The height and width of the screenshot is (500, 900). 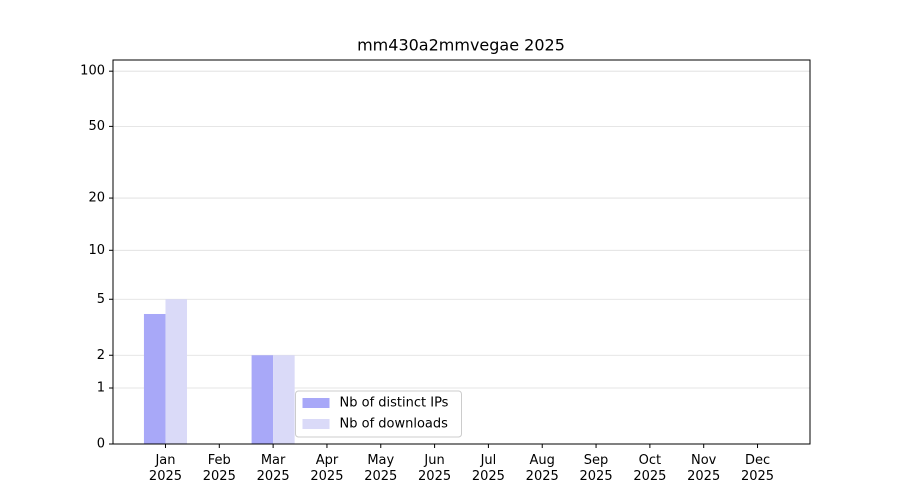 What do you see at coordinates (435, 468) in the screenshot?
I see `x-tick-label: Jun 2025` at bounding box center [435, 468].